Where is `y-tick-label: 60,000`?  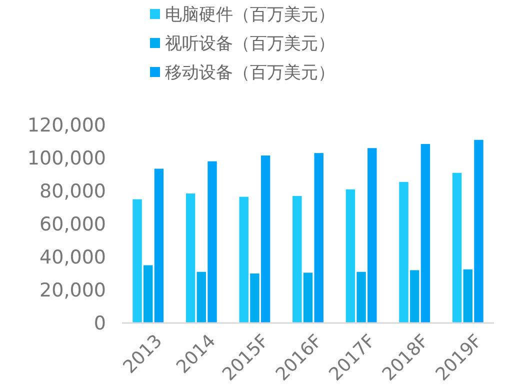 y-tick-label: 60,000 is located at coordinates (73, 225).